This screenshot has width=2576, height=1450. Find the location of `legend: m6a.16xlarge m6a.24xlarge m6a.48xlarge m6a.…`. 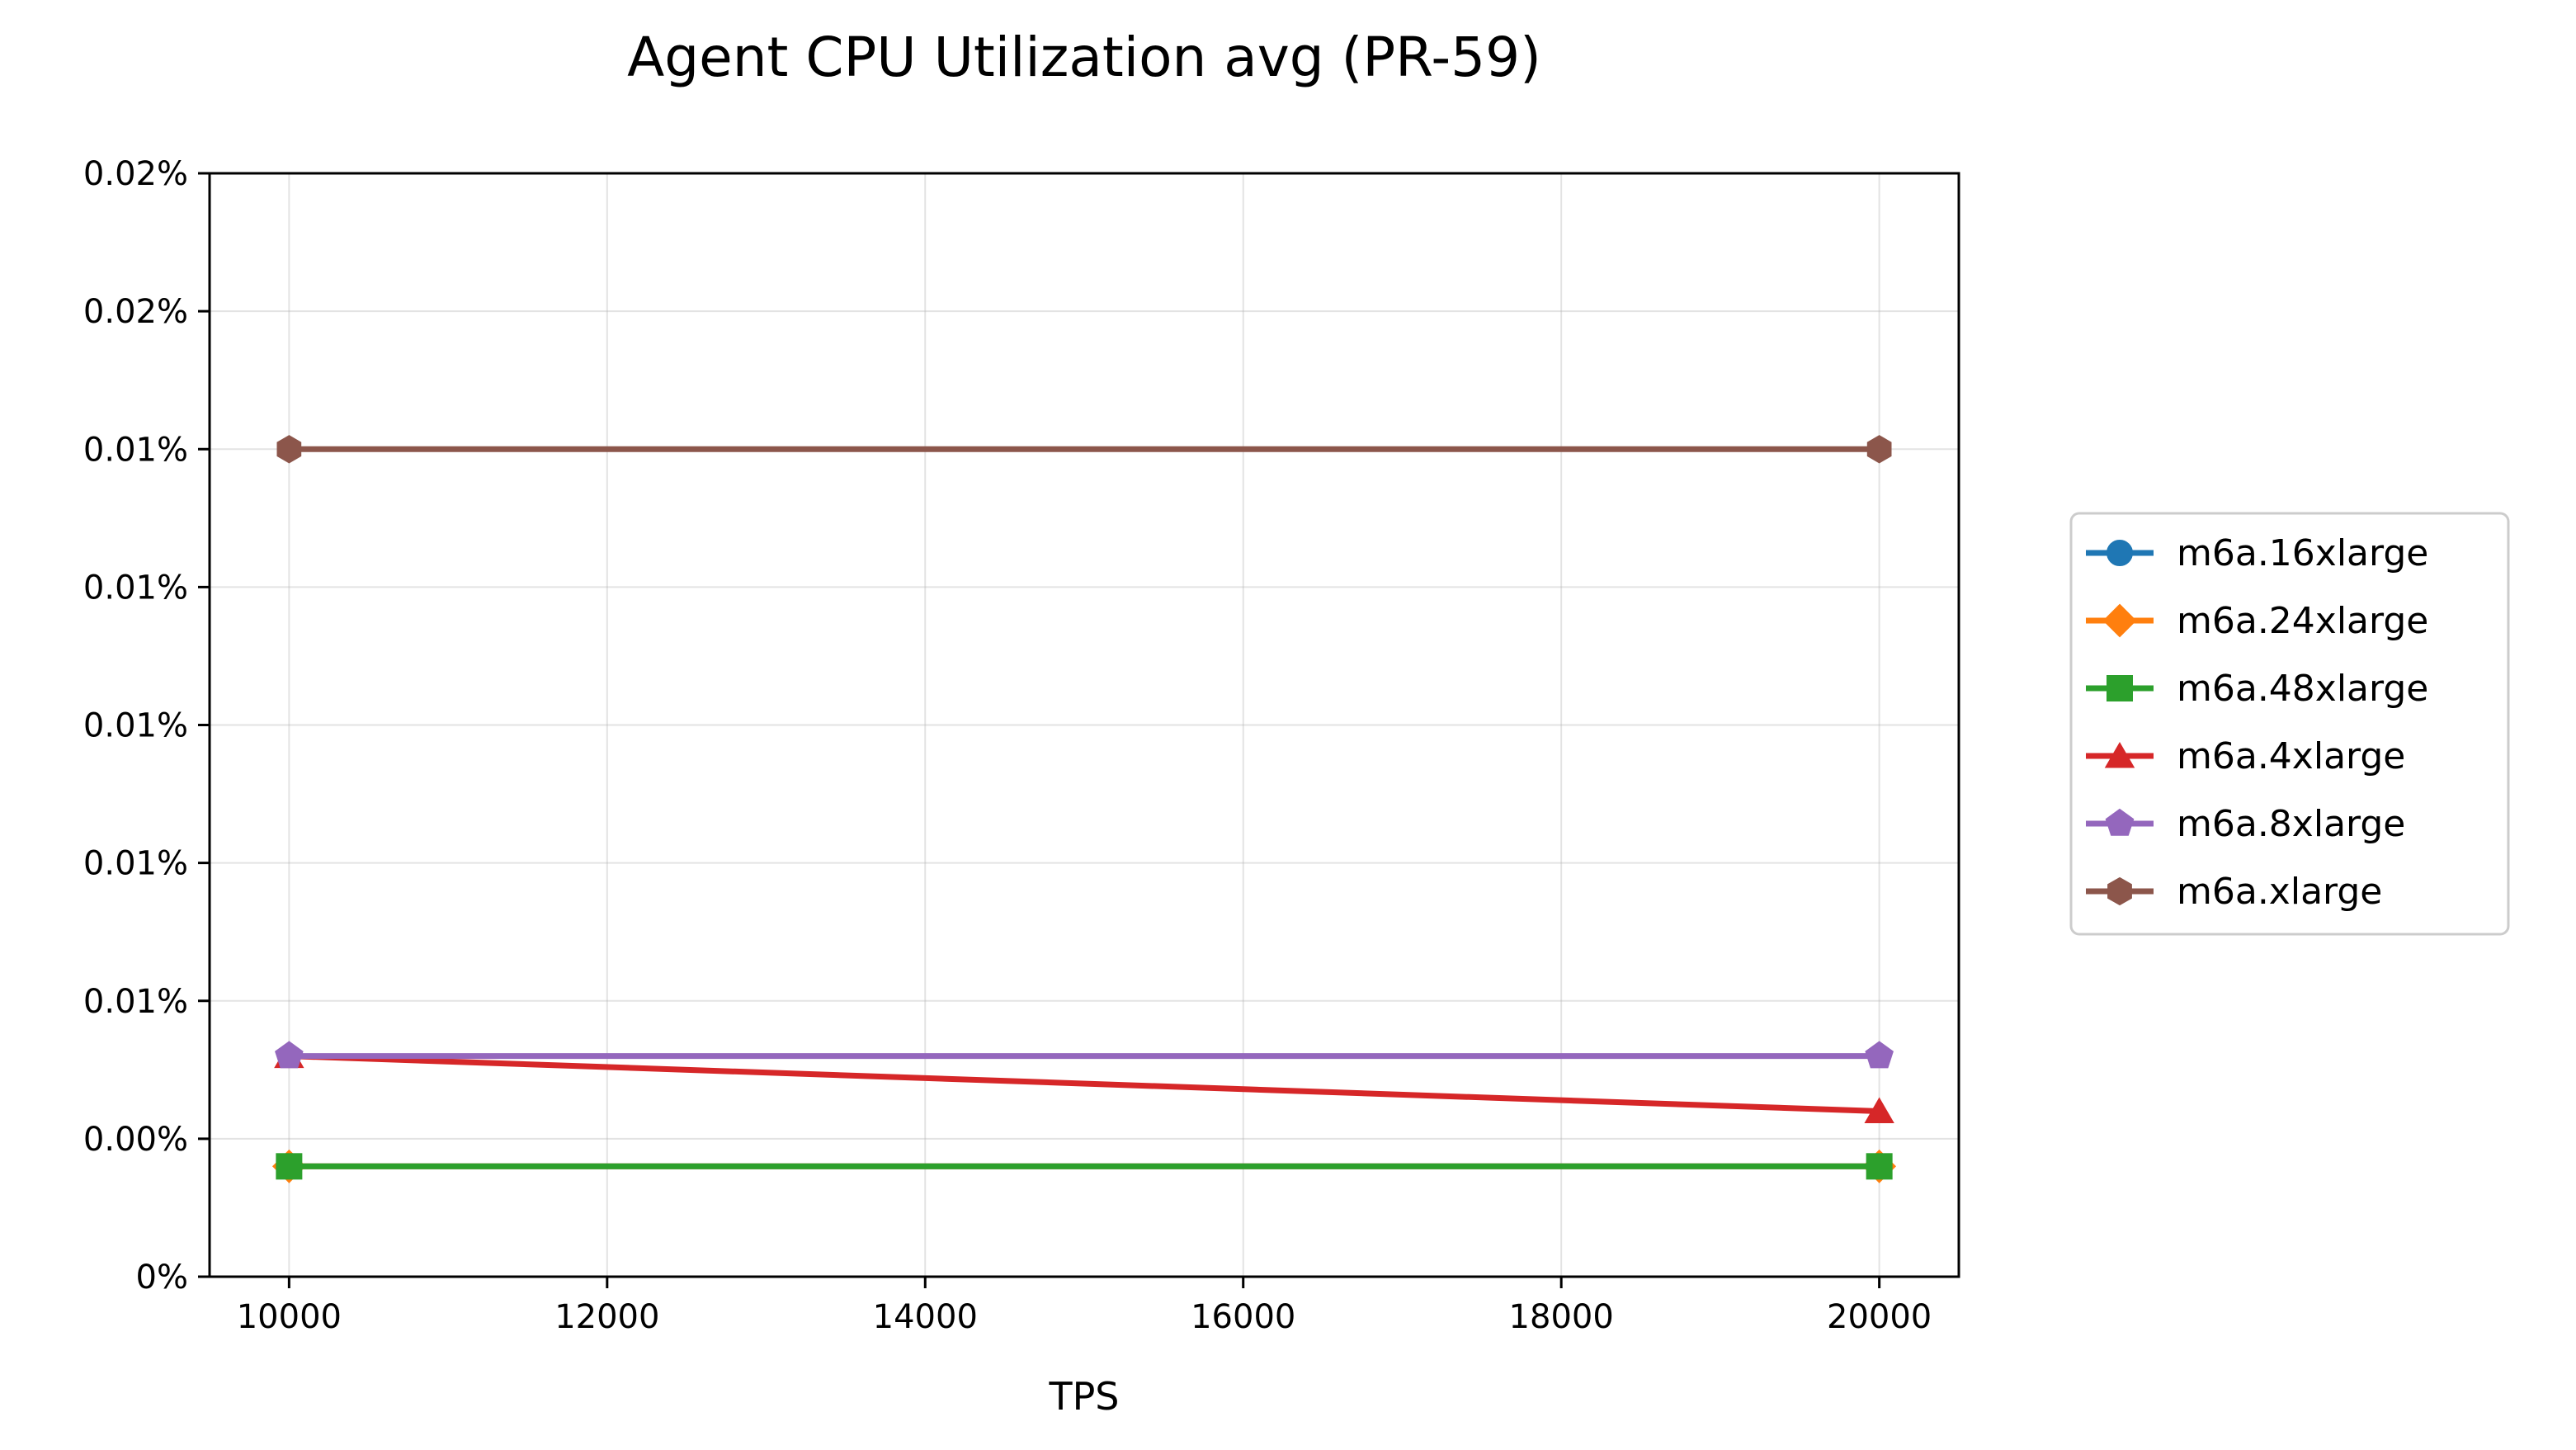

legend: m6a.16xlarge m6a.24xlarge m6a.48xlarge m6a.… is located at coordinates (2289, 724).